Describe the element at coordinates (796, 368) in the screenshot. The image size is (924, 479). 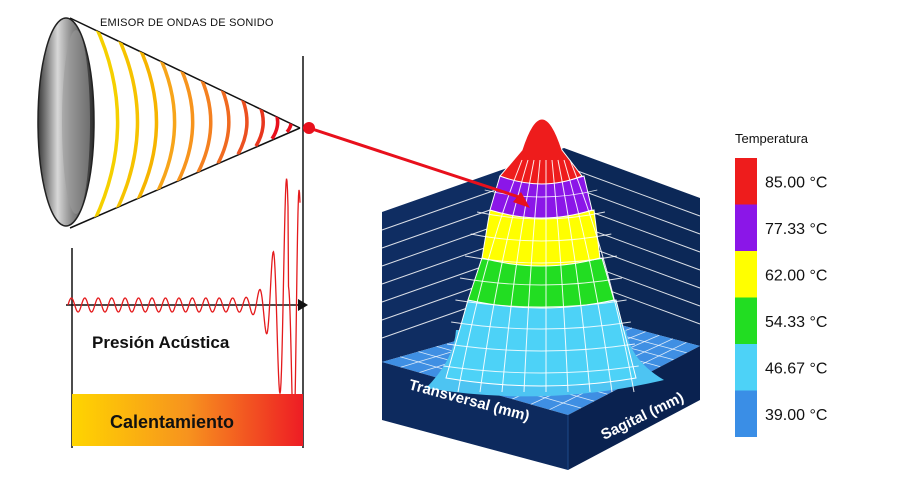
I see `legend-label: 46.67 °C` at that location.